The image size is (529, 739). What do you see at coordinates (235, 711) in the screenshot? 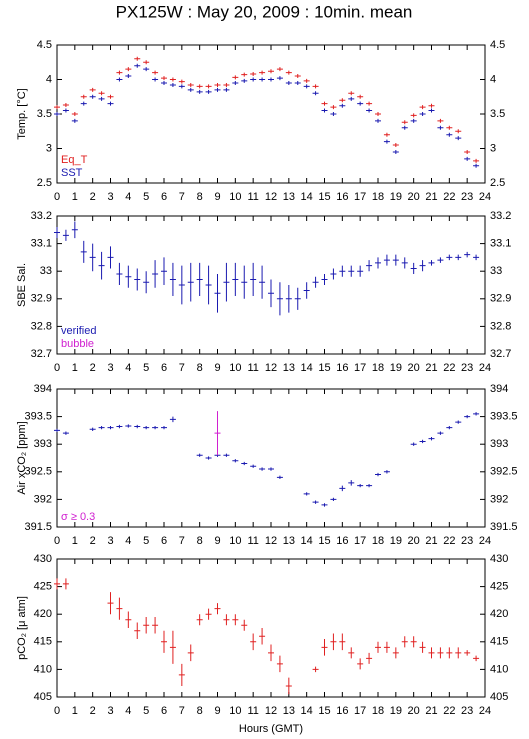
I see `x-tick-label: 10` at bounding box center [235, 711].